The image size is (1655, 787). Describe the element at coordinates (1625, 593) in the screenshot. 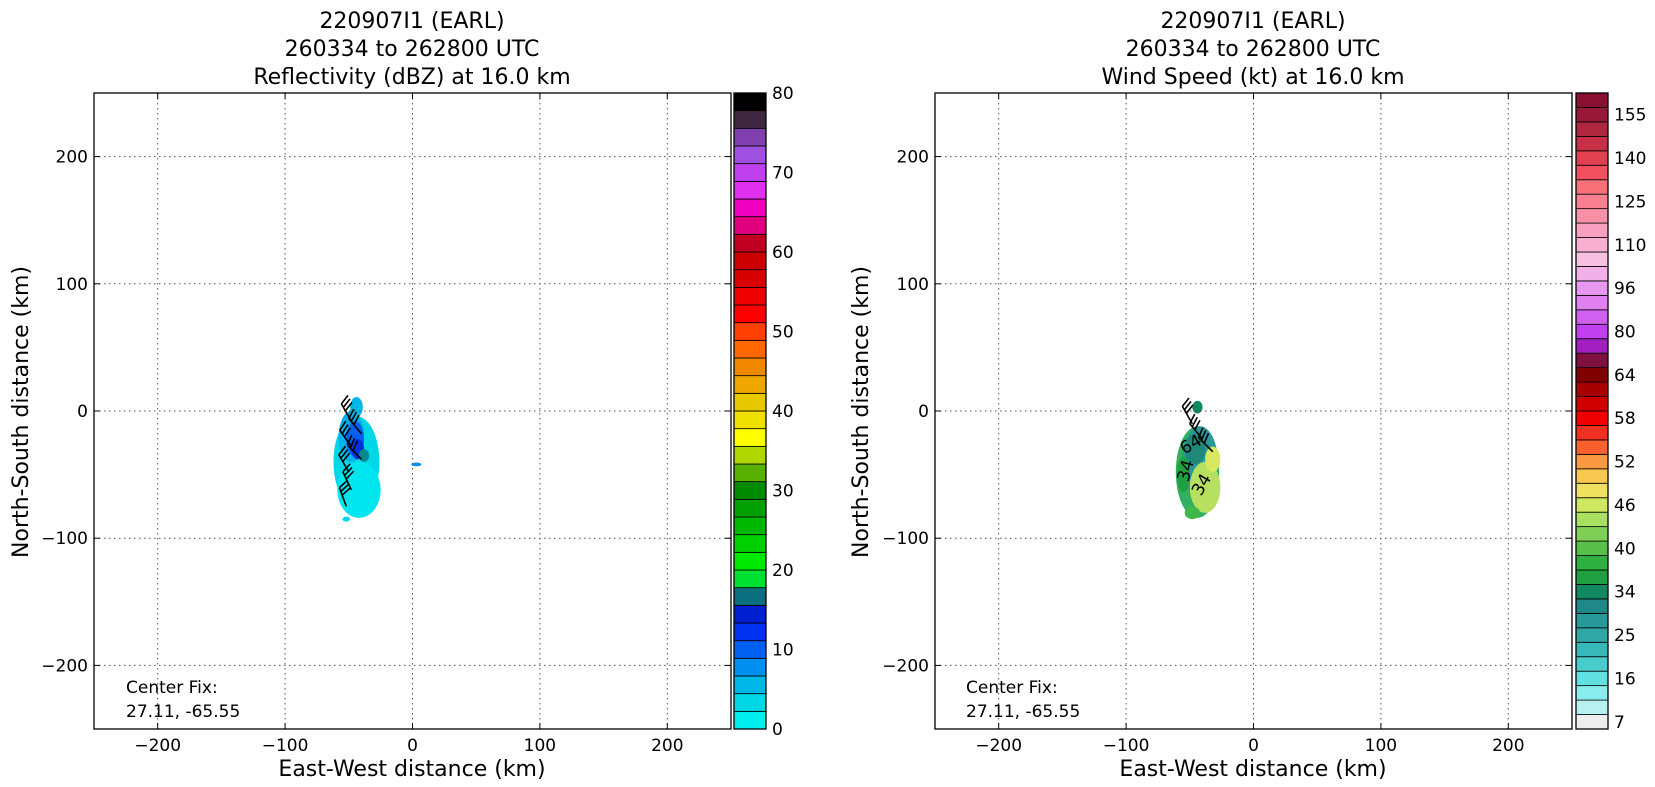

I see `colorbar-tick-label: 34` at that location.